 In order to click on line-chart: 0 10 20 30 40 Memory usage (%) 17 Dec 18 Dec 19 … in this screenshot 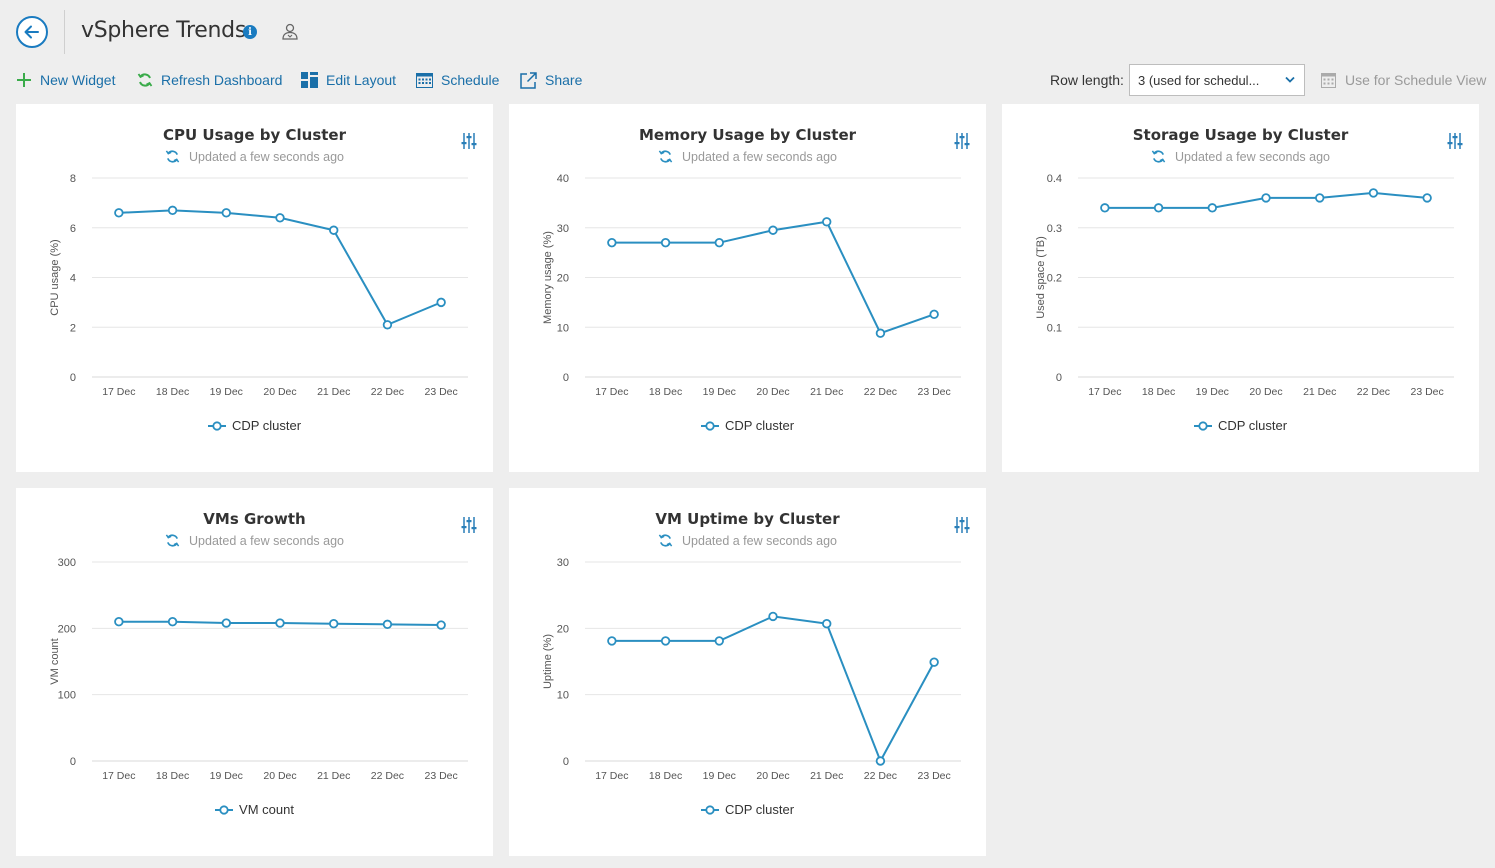, I will do `click(751, 285)`.